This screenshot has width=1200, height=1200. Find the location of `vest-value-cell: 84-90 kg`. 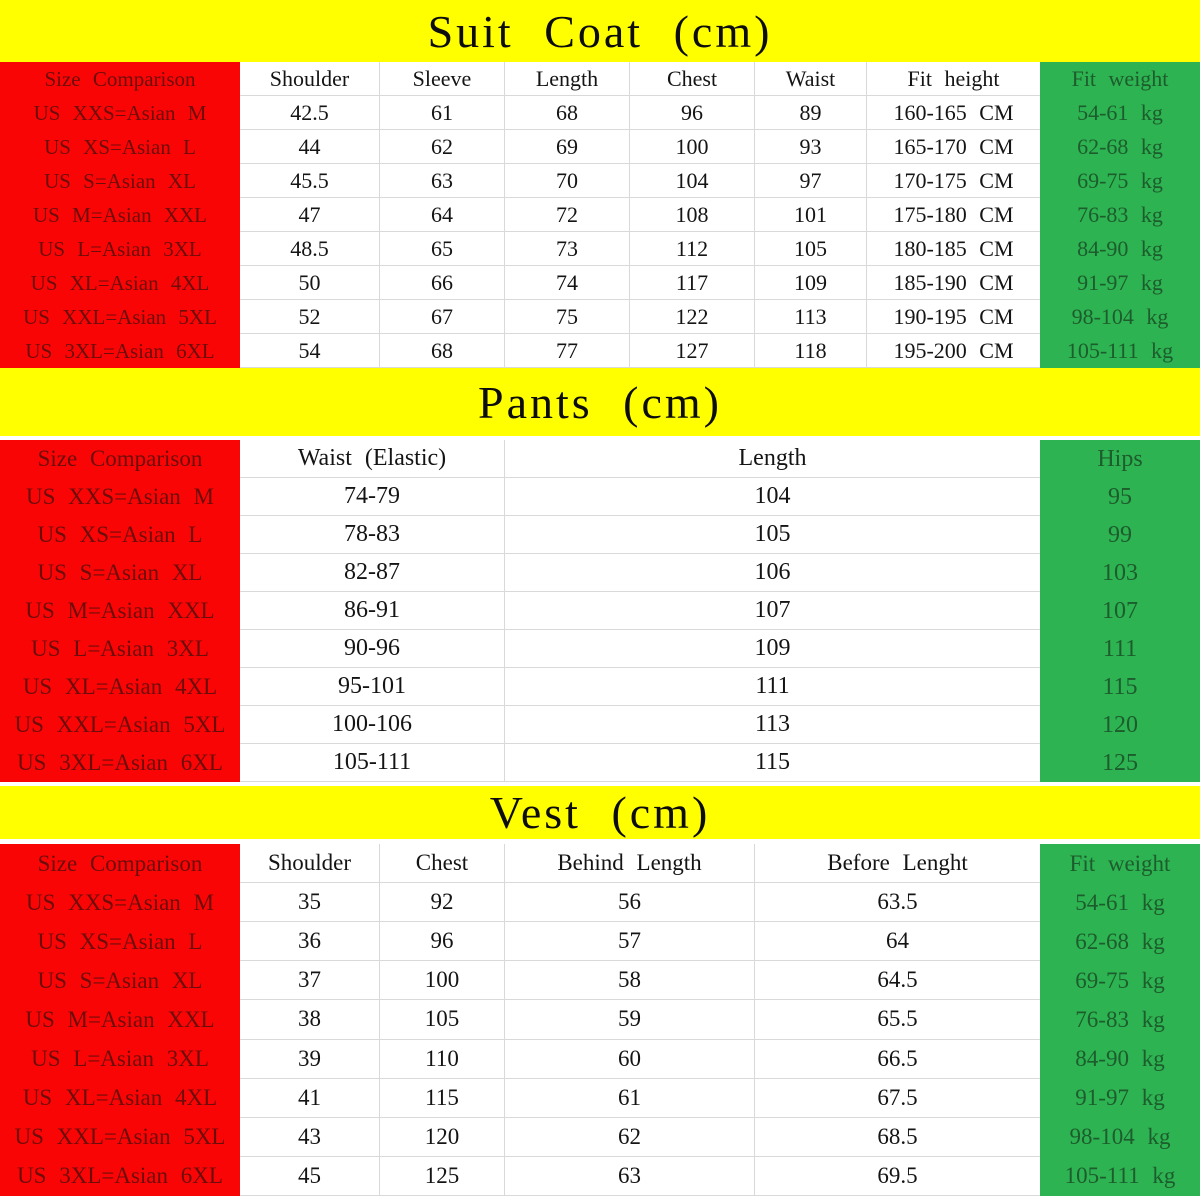

vest-value-cell: 84-90 kg is located at coordinates (1120, 1059).